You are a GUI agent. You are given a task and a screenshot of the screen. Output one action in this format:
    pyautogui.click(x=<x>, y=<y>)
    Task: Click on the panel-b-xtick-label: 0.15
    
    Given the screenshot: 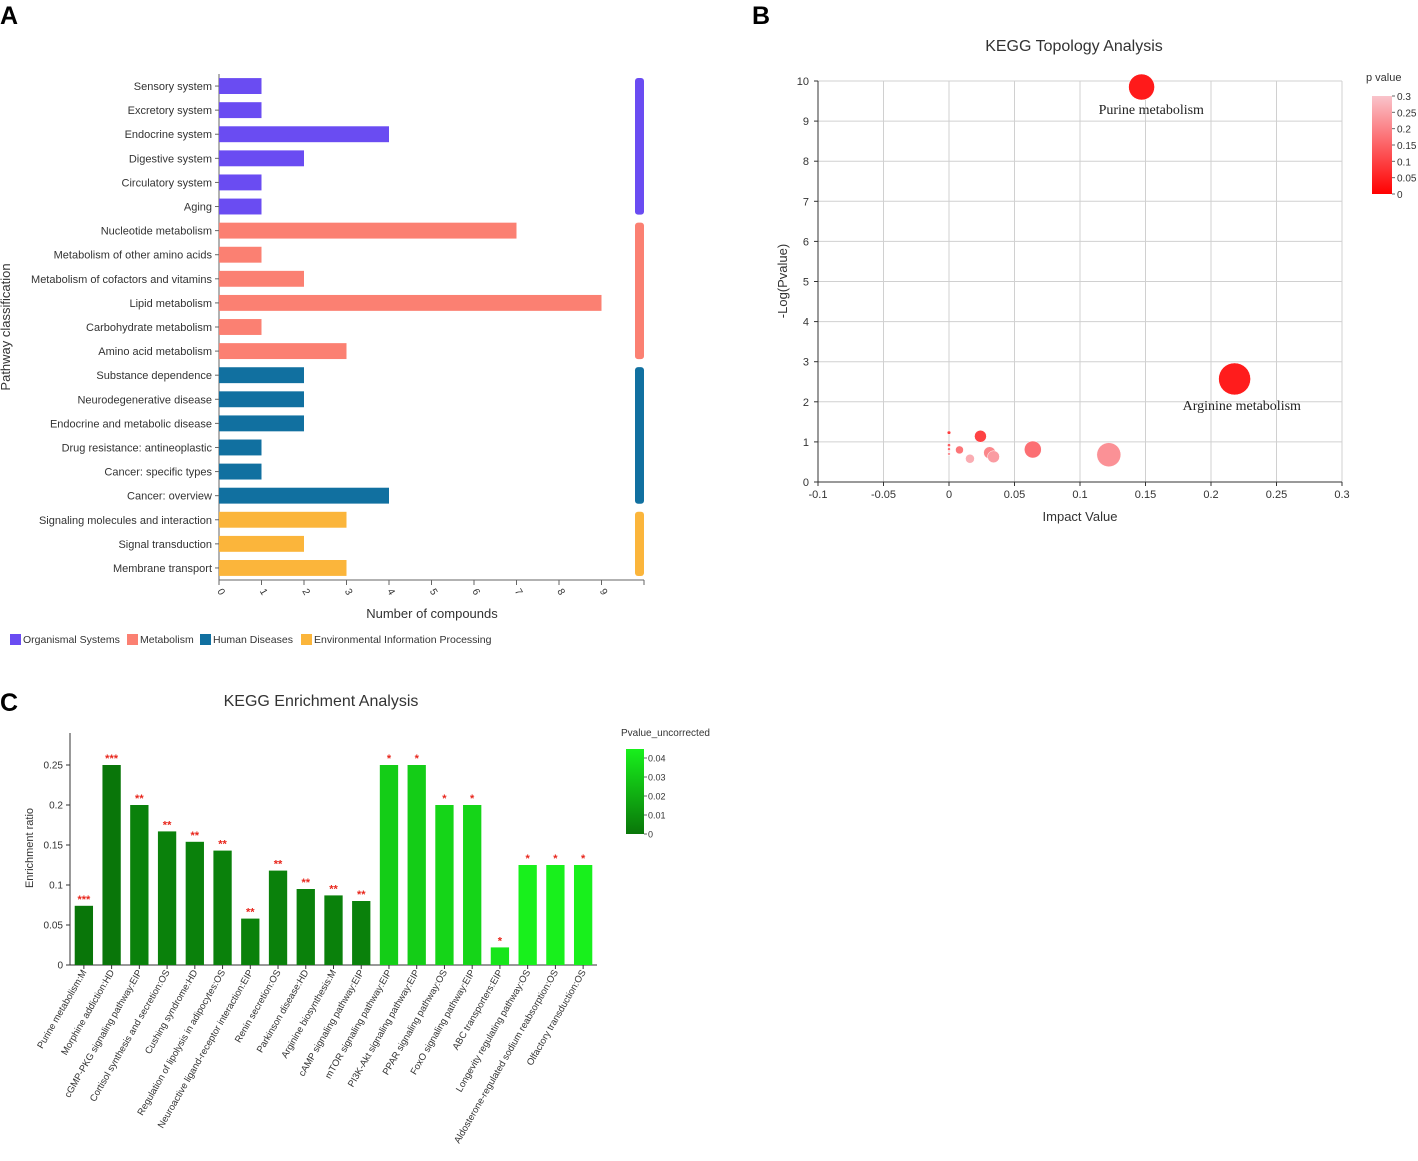 What is the action you would take?
    pyautogui.click(x=1145, y=495)
    